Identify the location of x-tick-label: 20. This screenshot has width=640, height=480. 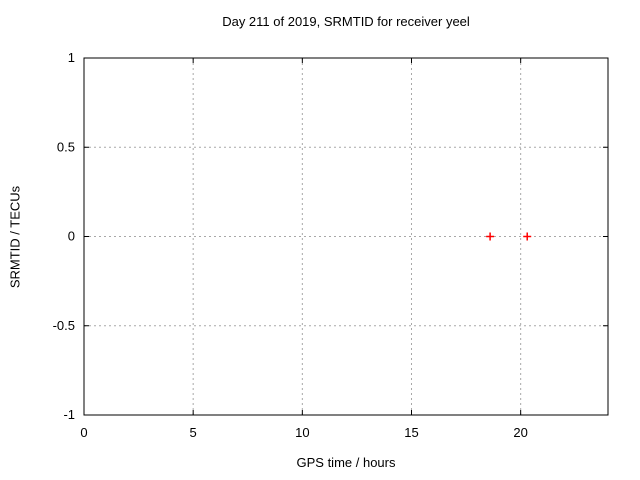
(520, 432).